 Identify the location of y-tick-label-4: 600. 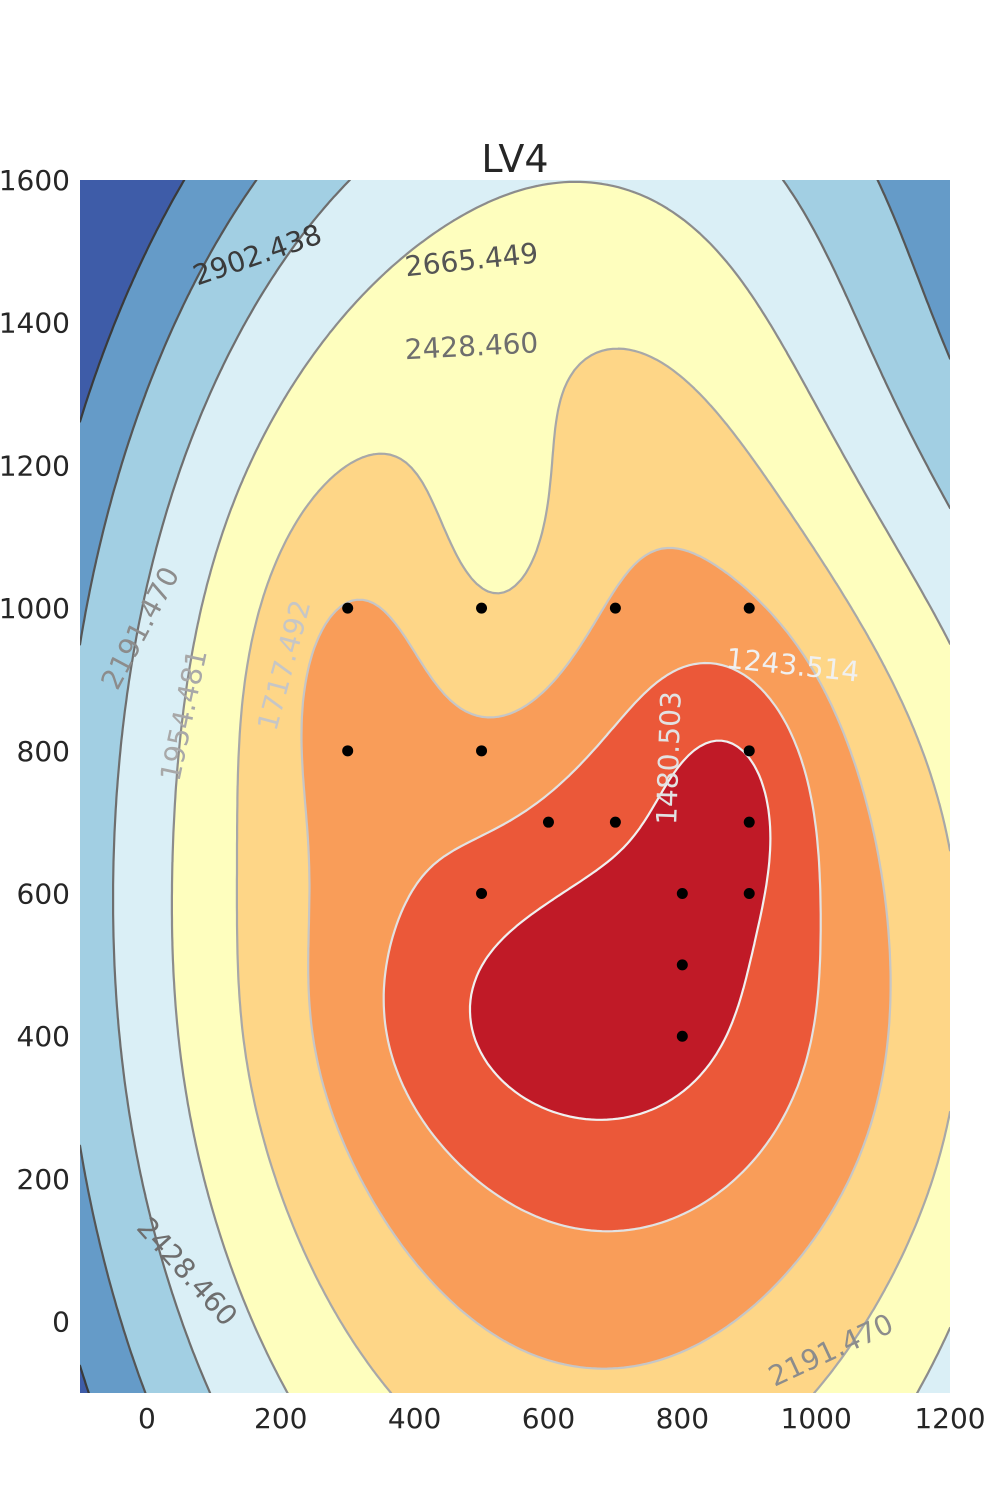
(43, 894).